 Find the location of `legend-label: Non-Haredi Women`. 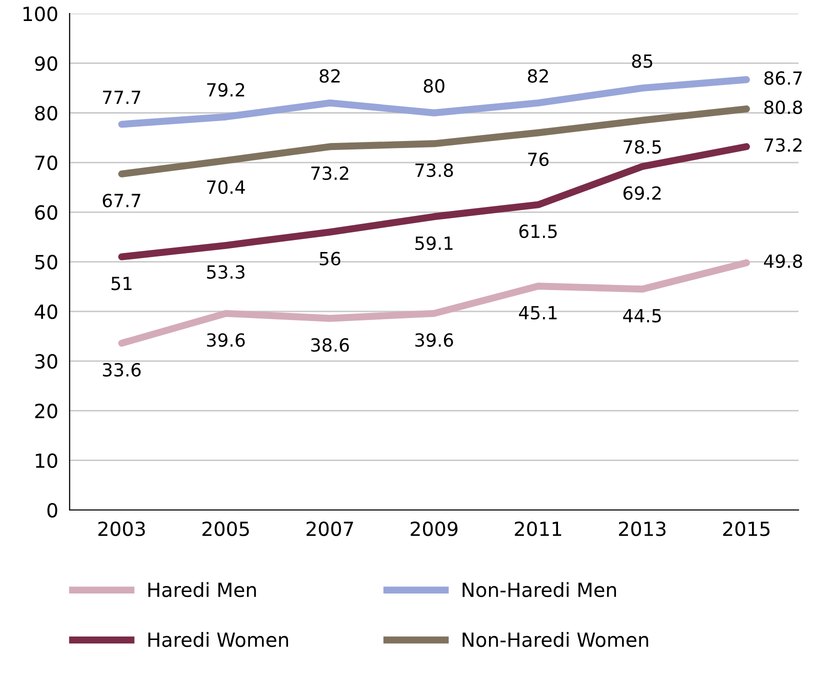

legend-label: Non-Haredi Women is located at coordinates (555, 640).